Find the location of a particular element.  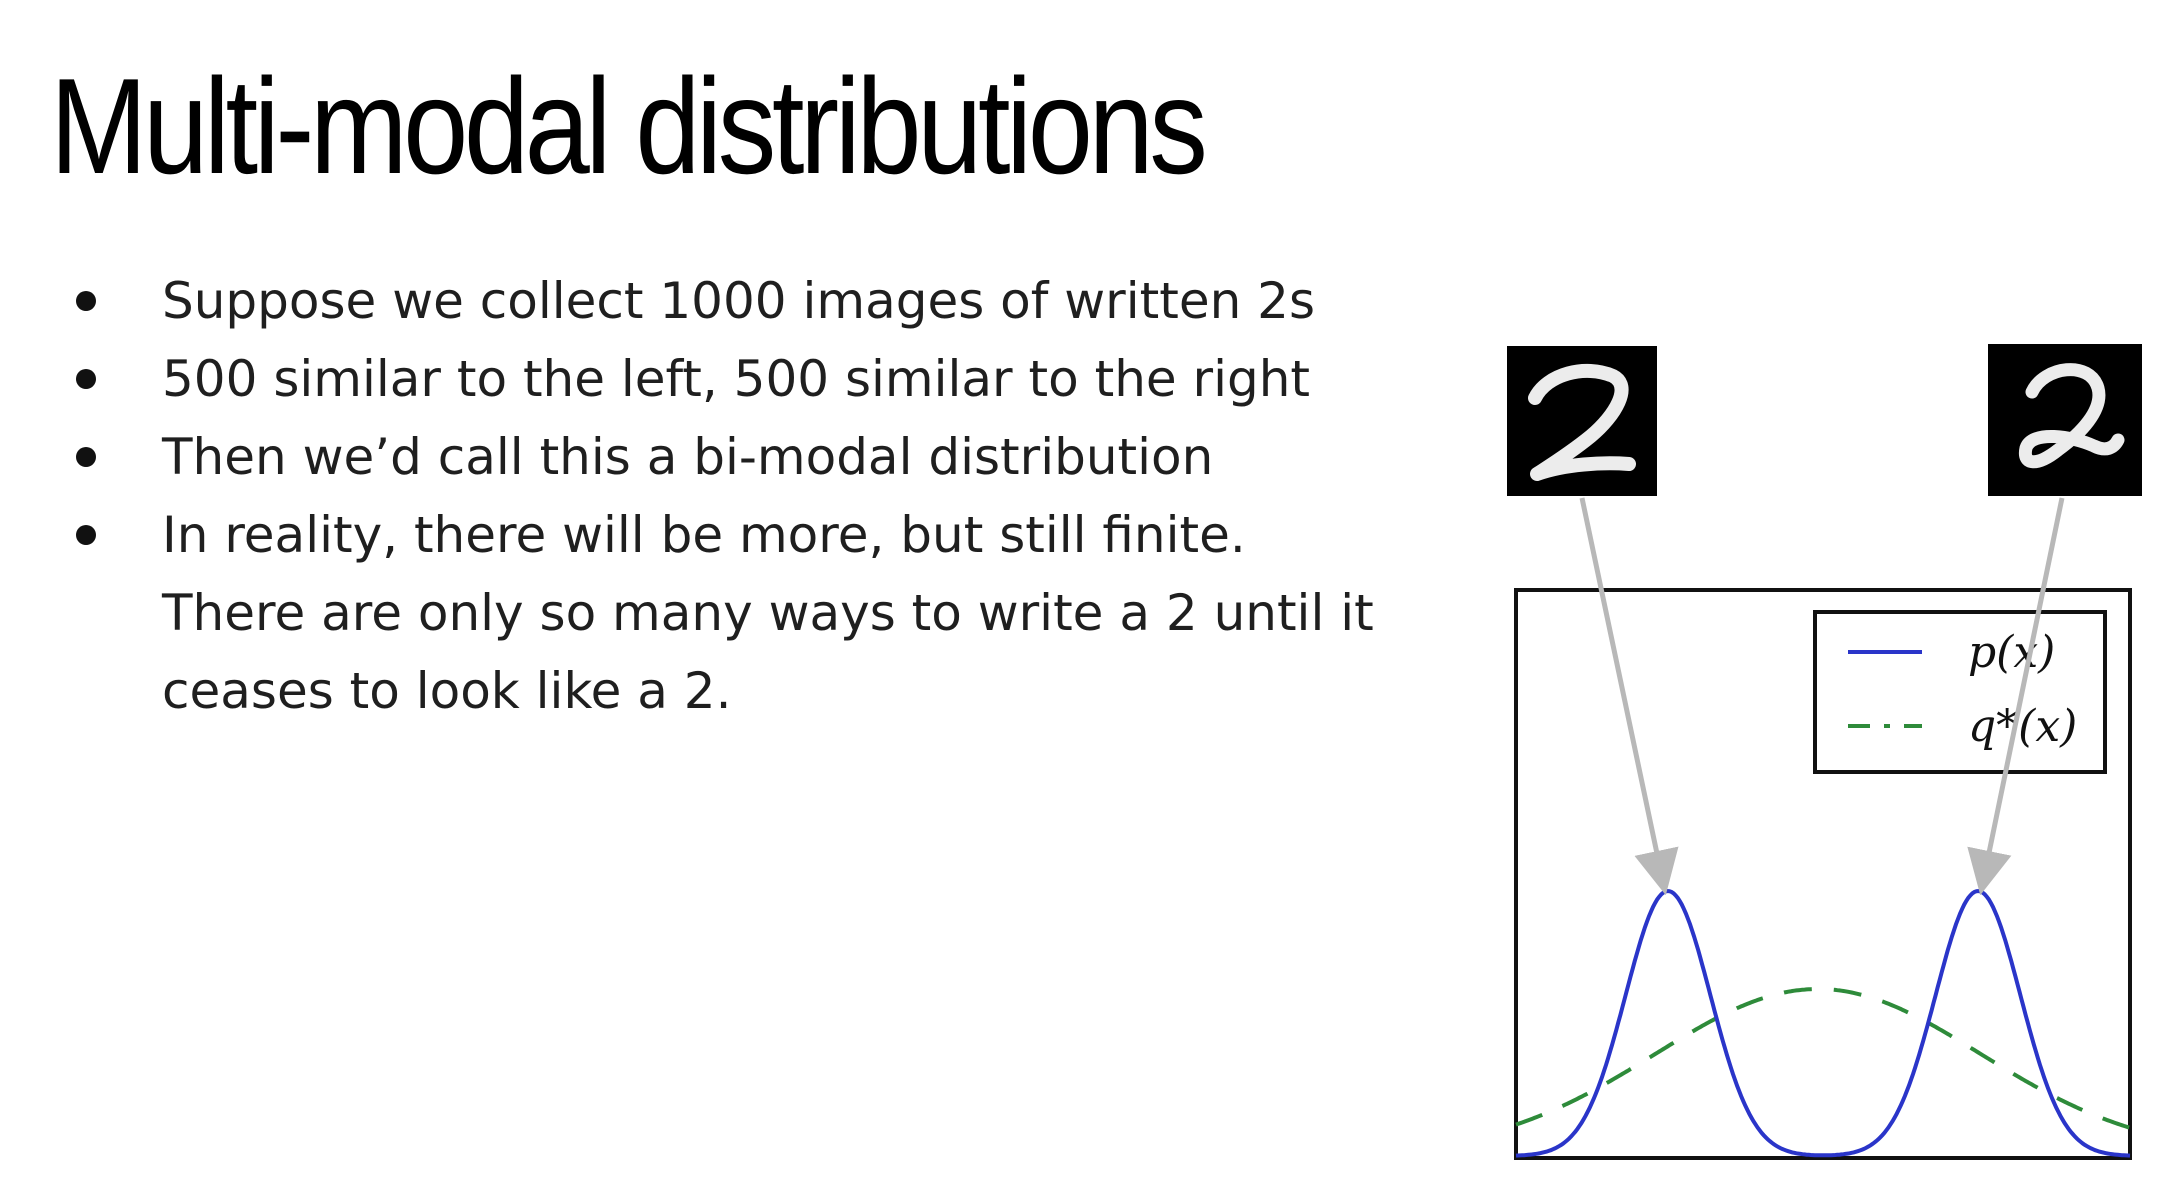

legend-q-label: q*(x) is located at coordinates (2022, 726).